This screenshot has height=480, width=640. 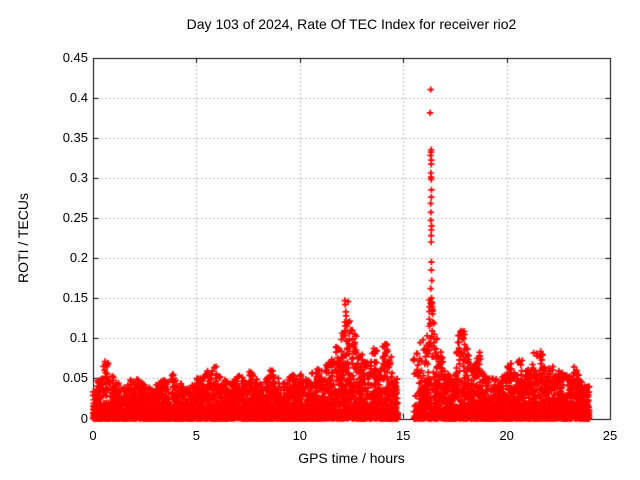 I want to click on y-tick-label: 0.3, so click(x=78, y=177).